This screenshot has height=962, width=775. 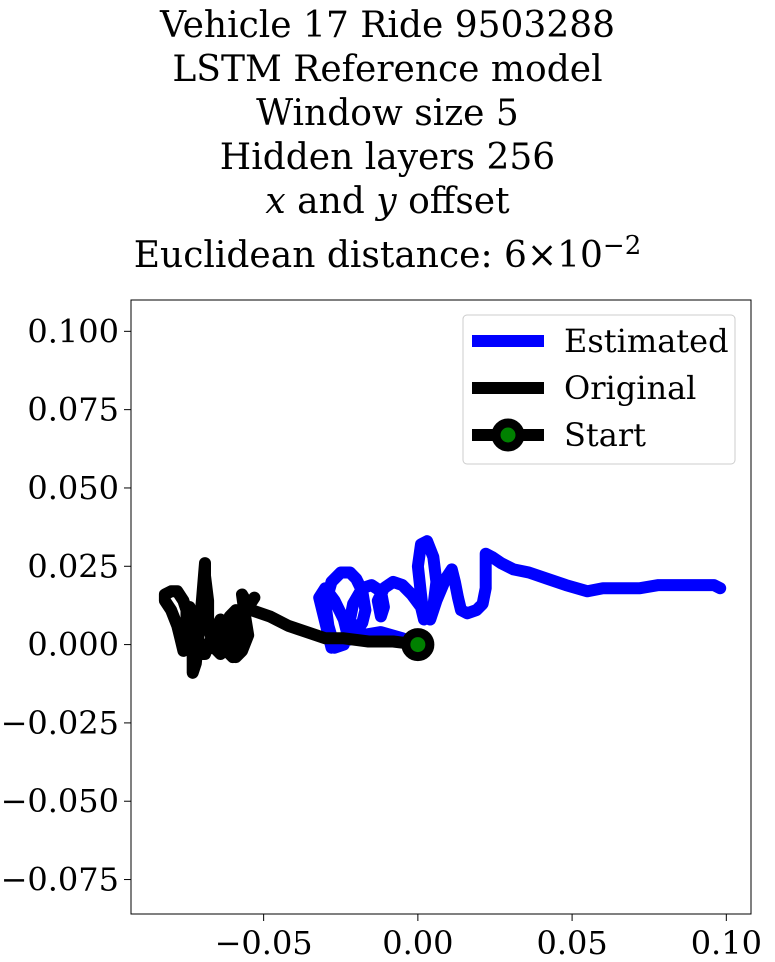 I want to click on title-line-6: Euclidean distance: 6×10−2, so click(x=387, y=251).